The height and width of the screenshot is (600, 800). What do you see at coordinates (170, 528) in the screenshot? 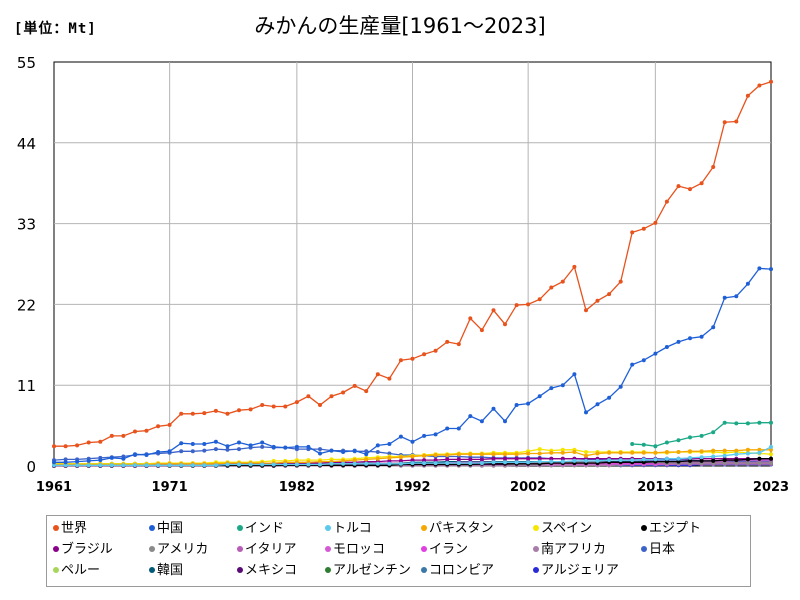
I see `legend-label: 中国` at bounding box center [170, 528].